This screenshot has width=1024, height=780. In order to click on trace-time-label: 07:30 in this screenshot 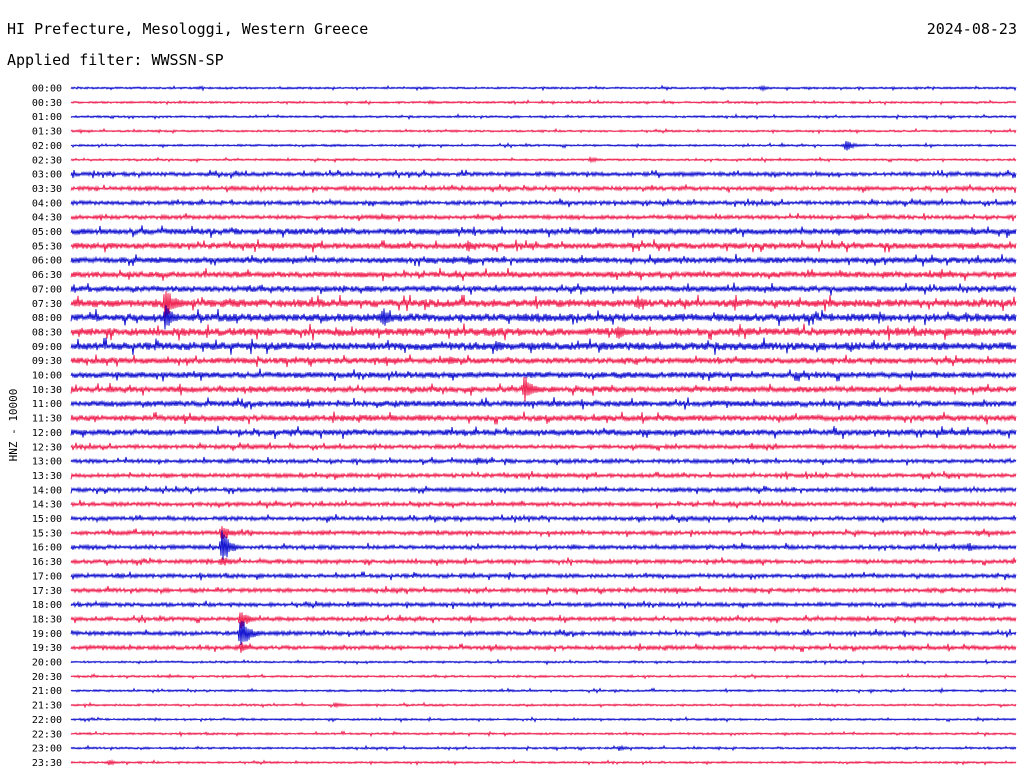, I will do `click(47, 304)`.